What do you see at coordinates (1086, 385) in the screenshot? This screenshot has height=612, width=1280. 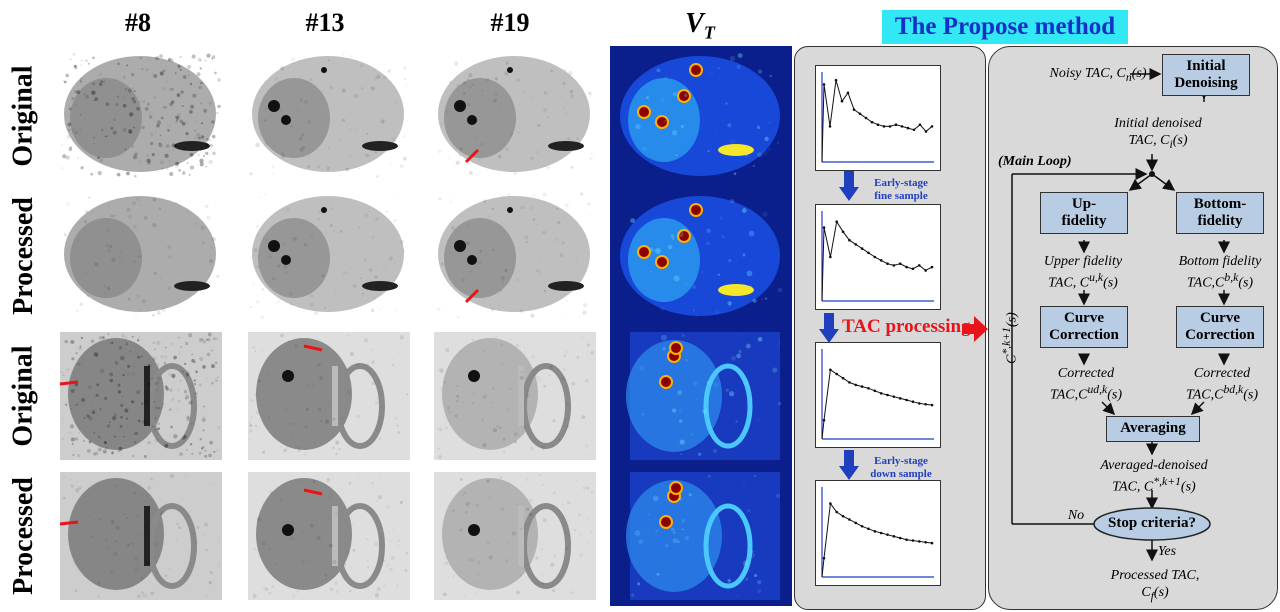 I see `corrected-up-label: Corrected TAC,Cud,k(s)` at bounding box center [1086, 385].